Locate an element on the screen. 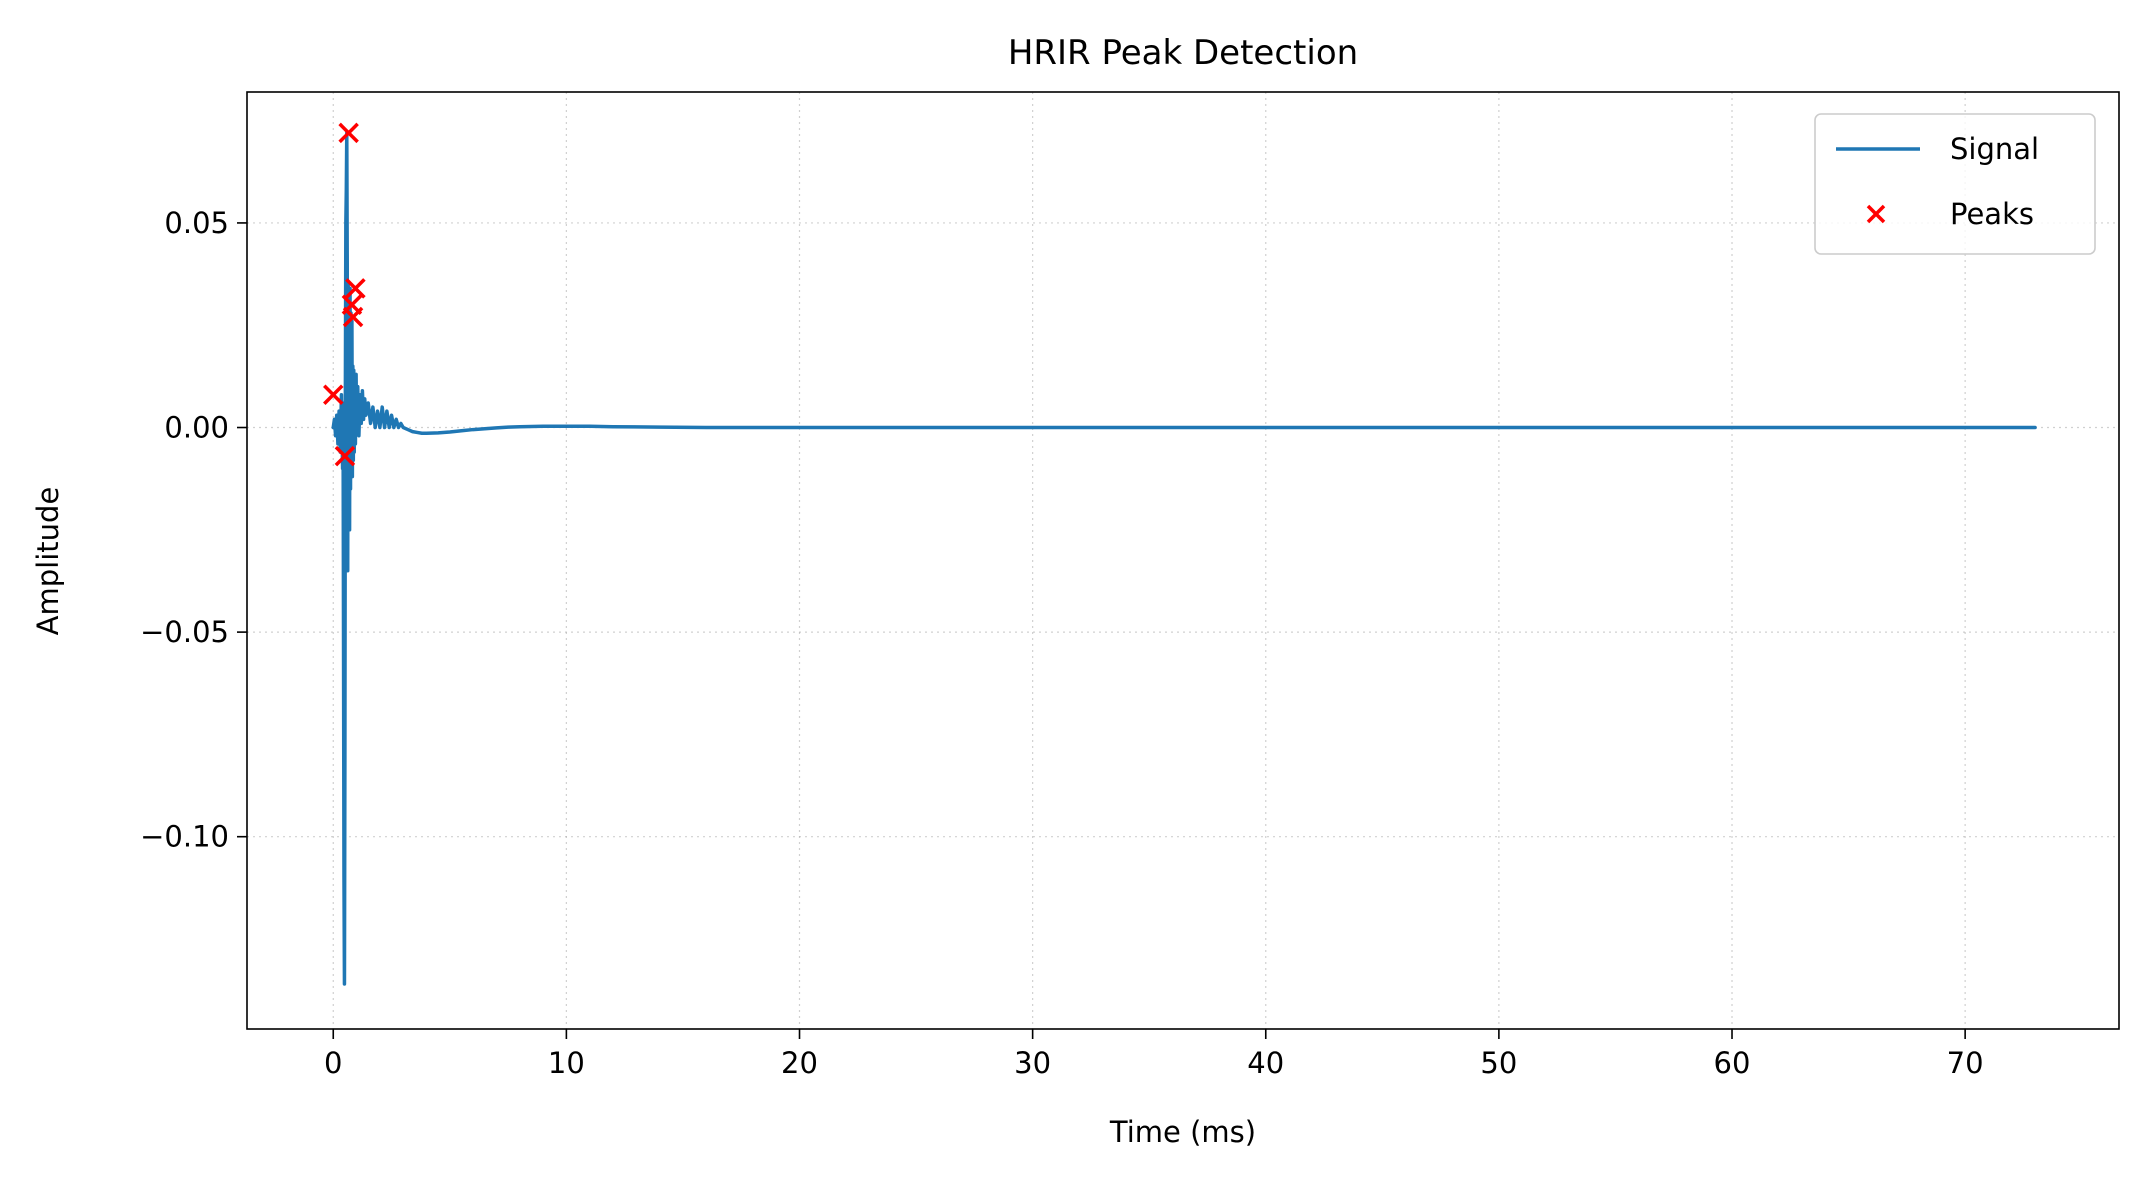 The height and width of the screenshot is (1180, 2135). legend-peaks-swatch is located at coordinates (1876, 214).